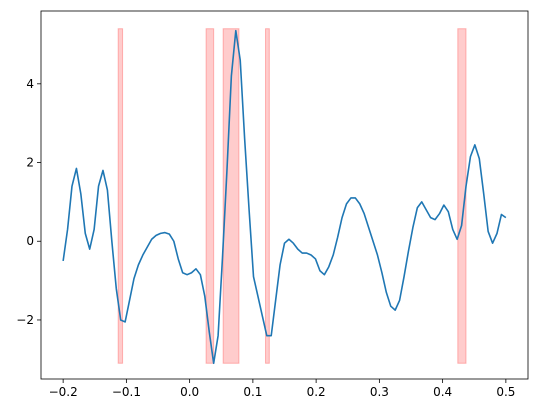 The image size is (546, 413). Describe the element at coordinates (282, 389) in the screenshot. I see `x-axis: −0.2 −0.1 0.0 0.1 0.2 0.3 0.4 0.5` at that location.